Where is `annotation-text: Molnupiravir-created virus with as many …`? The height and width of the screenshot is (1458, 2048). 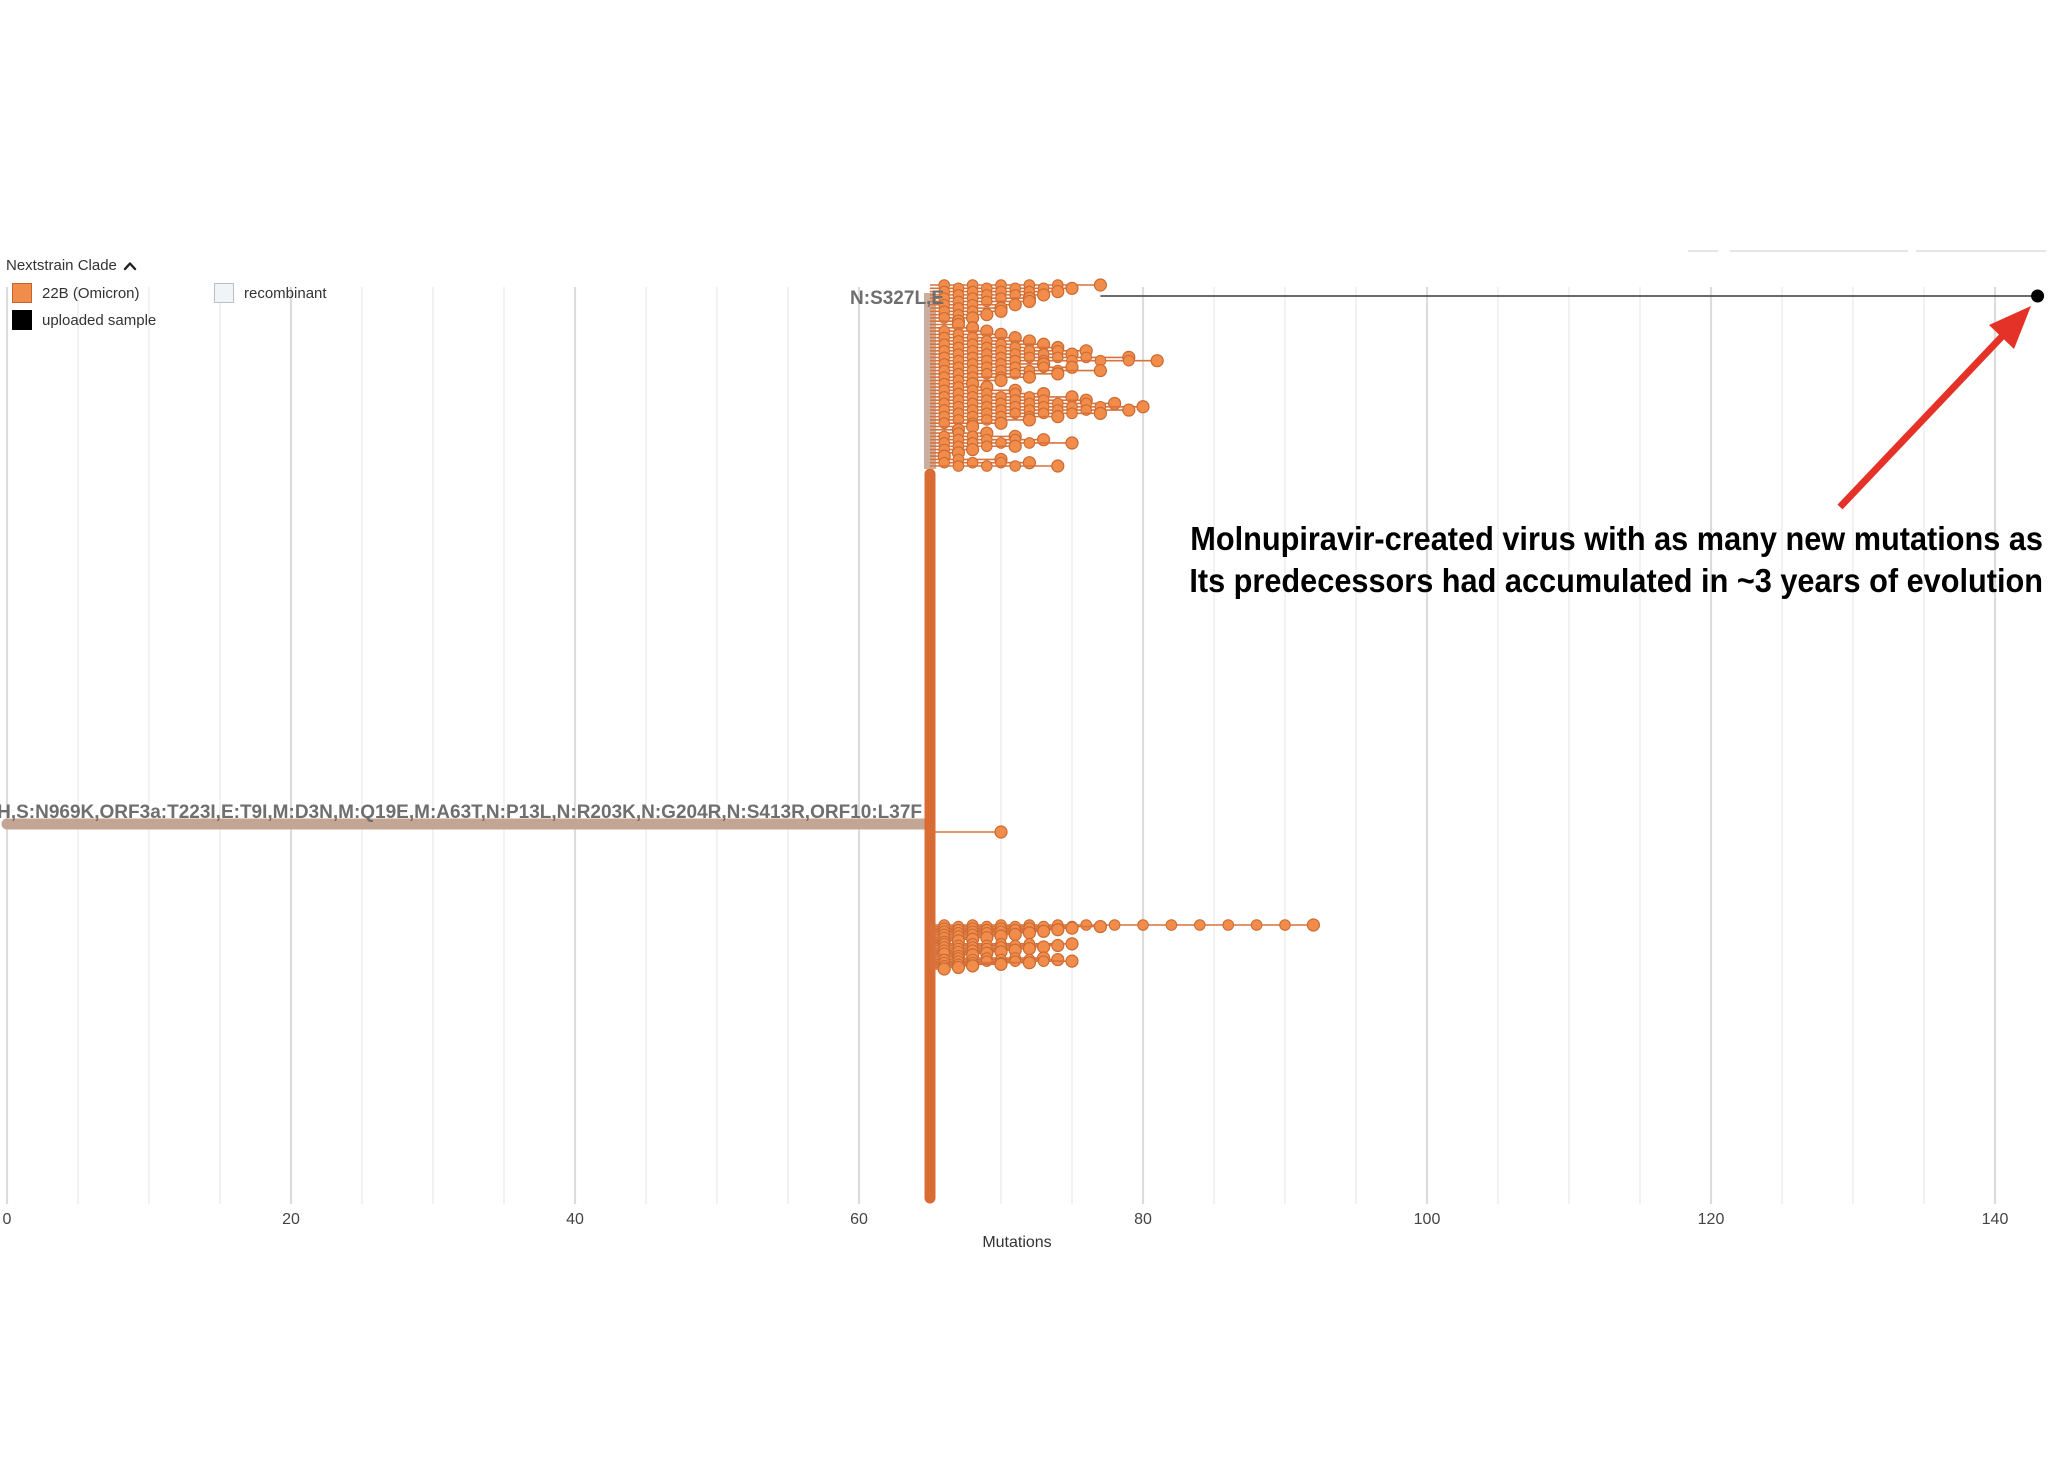 annotation-text: Molnupiravir-created virus with as many … is located at coordinates (1603, 560).